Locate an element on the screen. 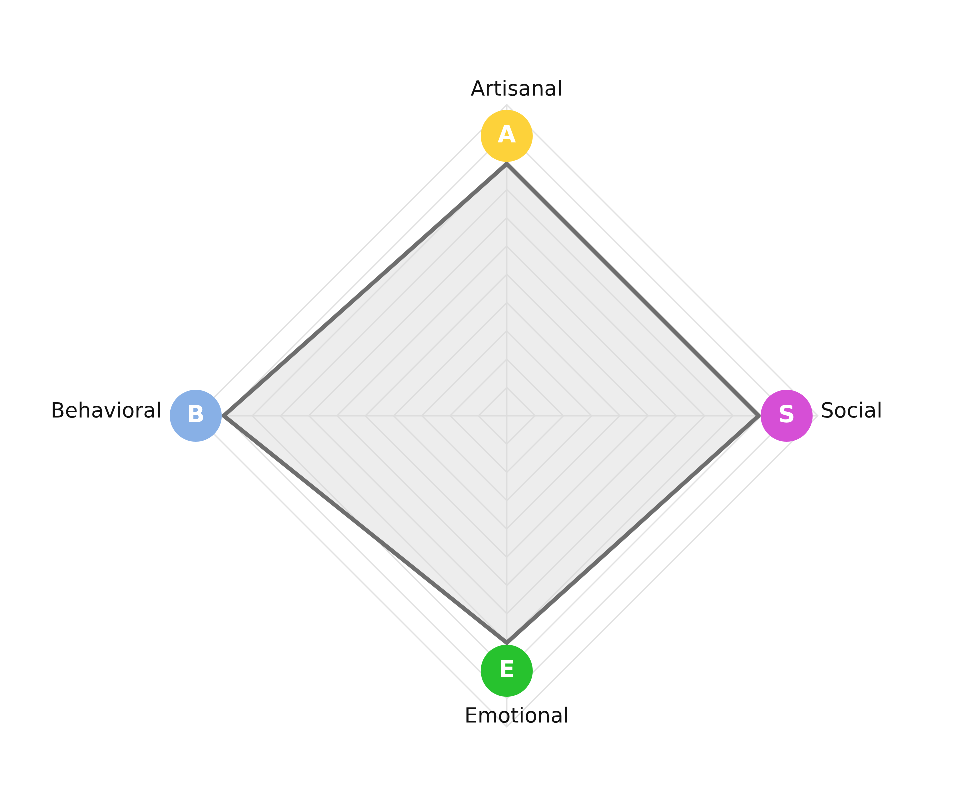  text: B is located at coordinates (196, 414).